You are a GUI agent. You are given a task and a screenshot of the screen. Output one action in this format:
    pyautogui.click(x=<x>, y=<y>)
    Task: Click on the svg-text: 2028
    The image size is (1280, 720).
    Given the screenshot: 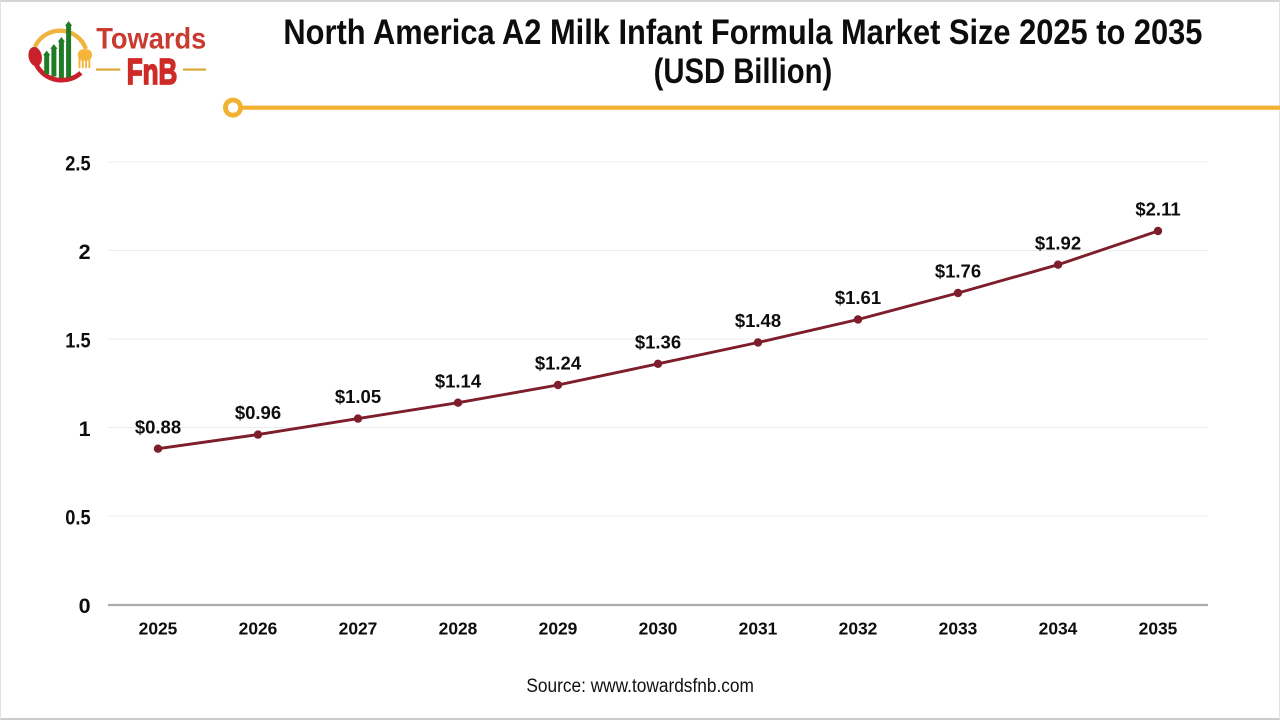 What is the action you would take?
    pyautogui.click(x=458, y=629)
    